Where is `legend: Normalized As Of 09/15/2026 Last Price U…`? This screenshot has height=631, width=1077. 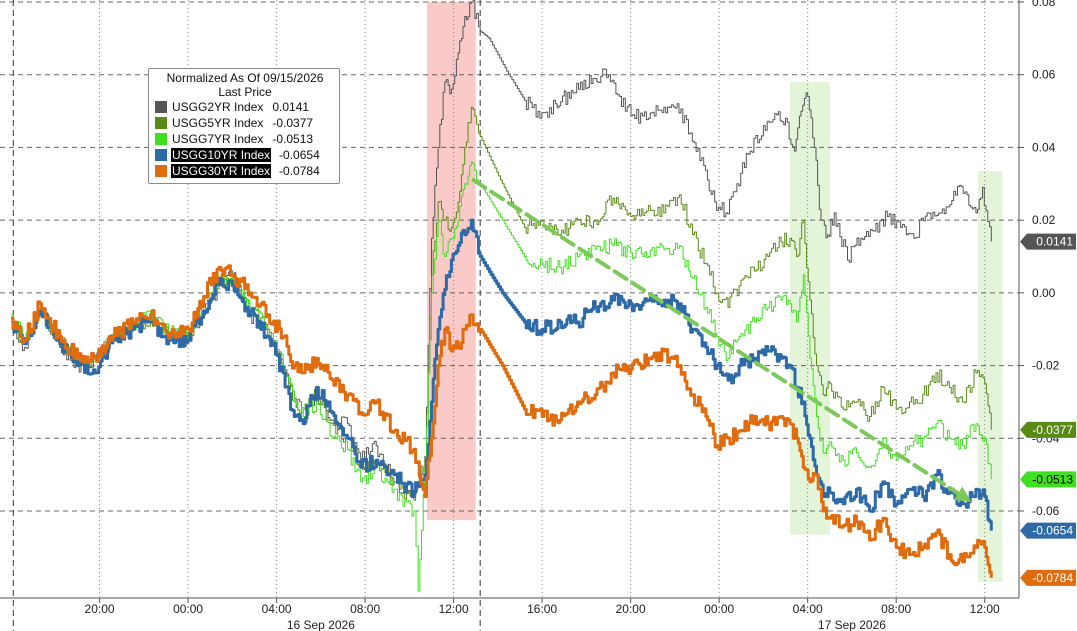 legend: Normalized As Of 09/15/2026 Last Price U… is located at coordinates (244, 126).